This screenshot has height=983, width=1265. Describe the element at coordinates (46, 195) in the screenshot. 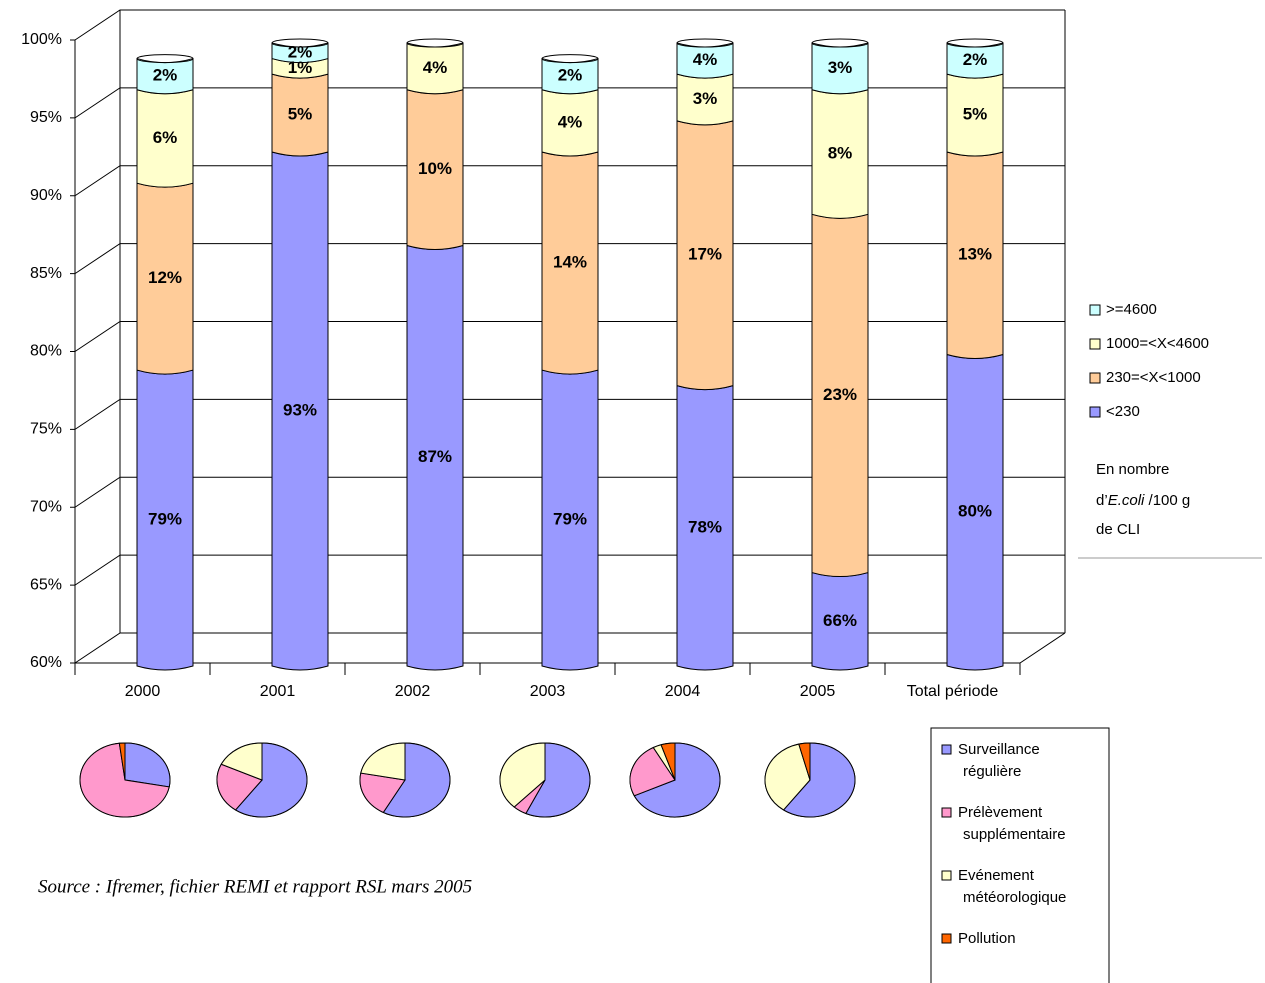

I see `y-tick-label: 90%` at that location.